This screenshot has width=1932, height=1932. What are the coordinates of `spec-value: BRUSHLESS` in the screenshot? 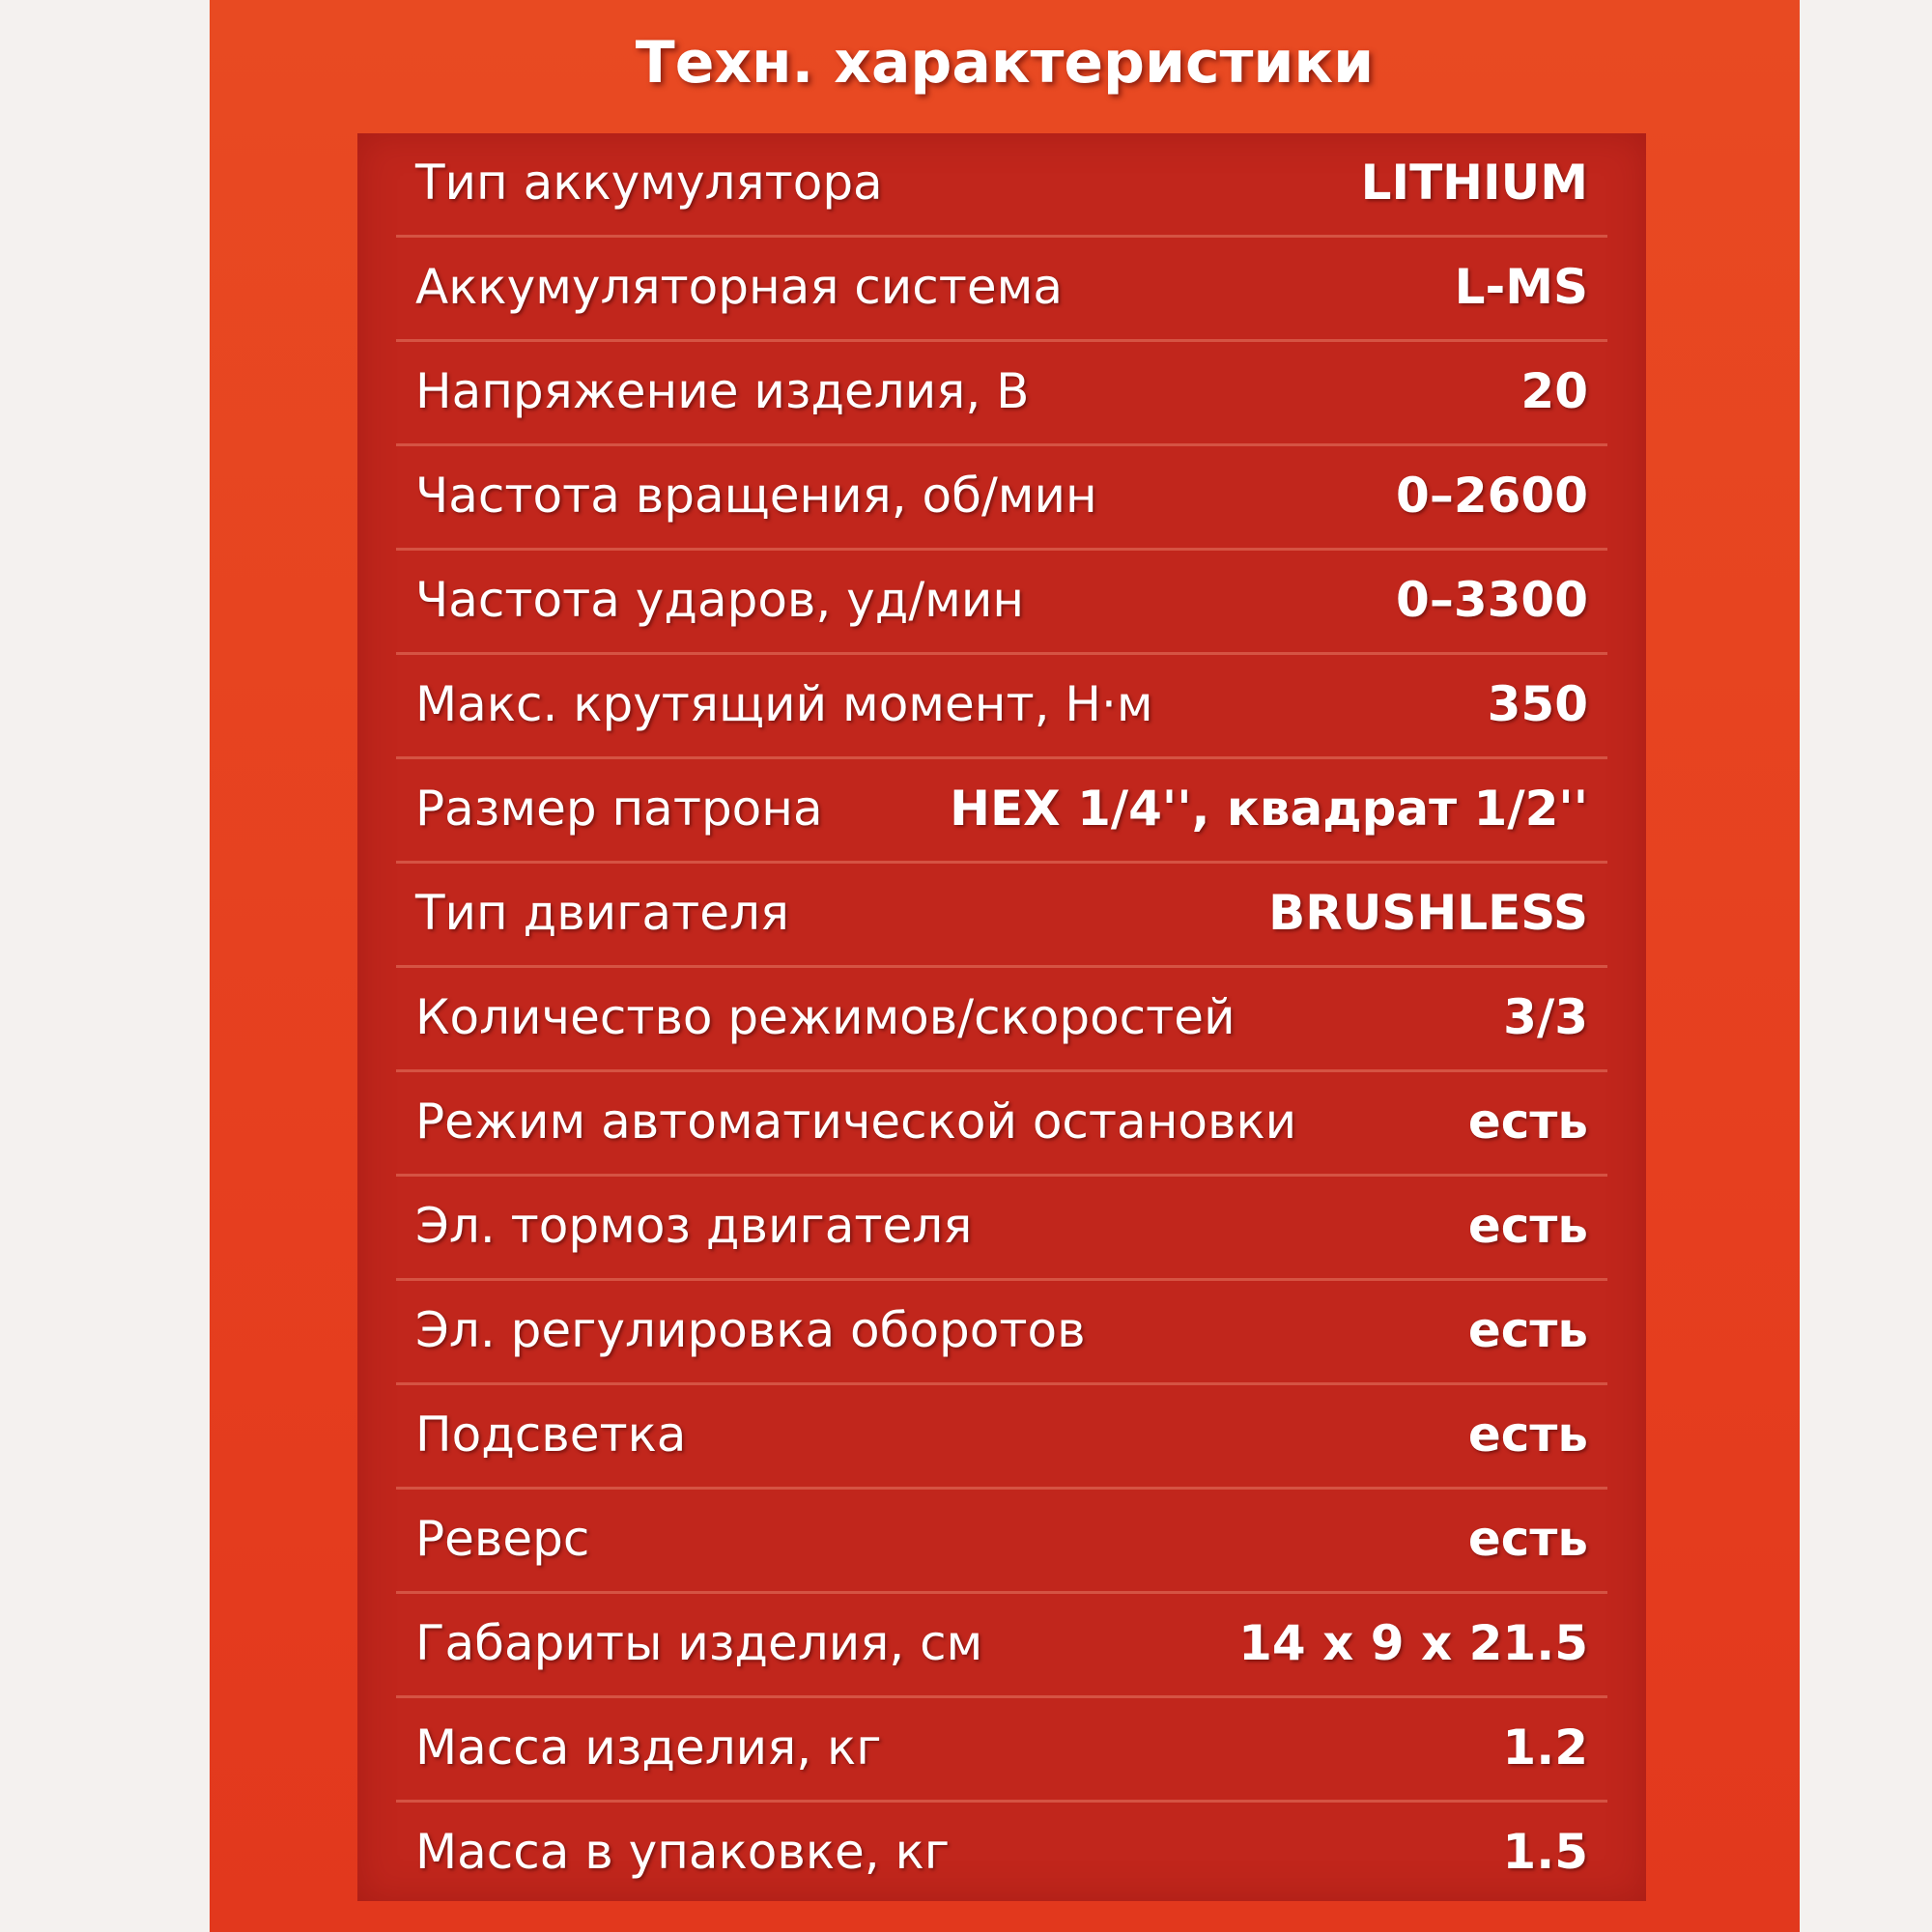 It's located at (1428, 913).